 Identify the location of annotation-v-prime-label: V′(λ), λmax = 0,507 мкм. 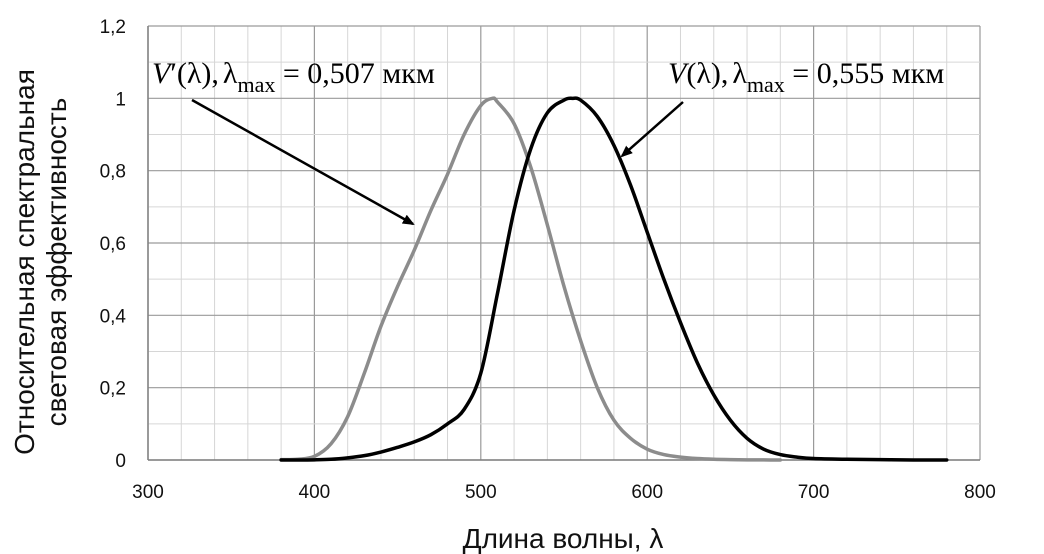
(293, 77).